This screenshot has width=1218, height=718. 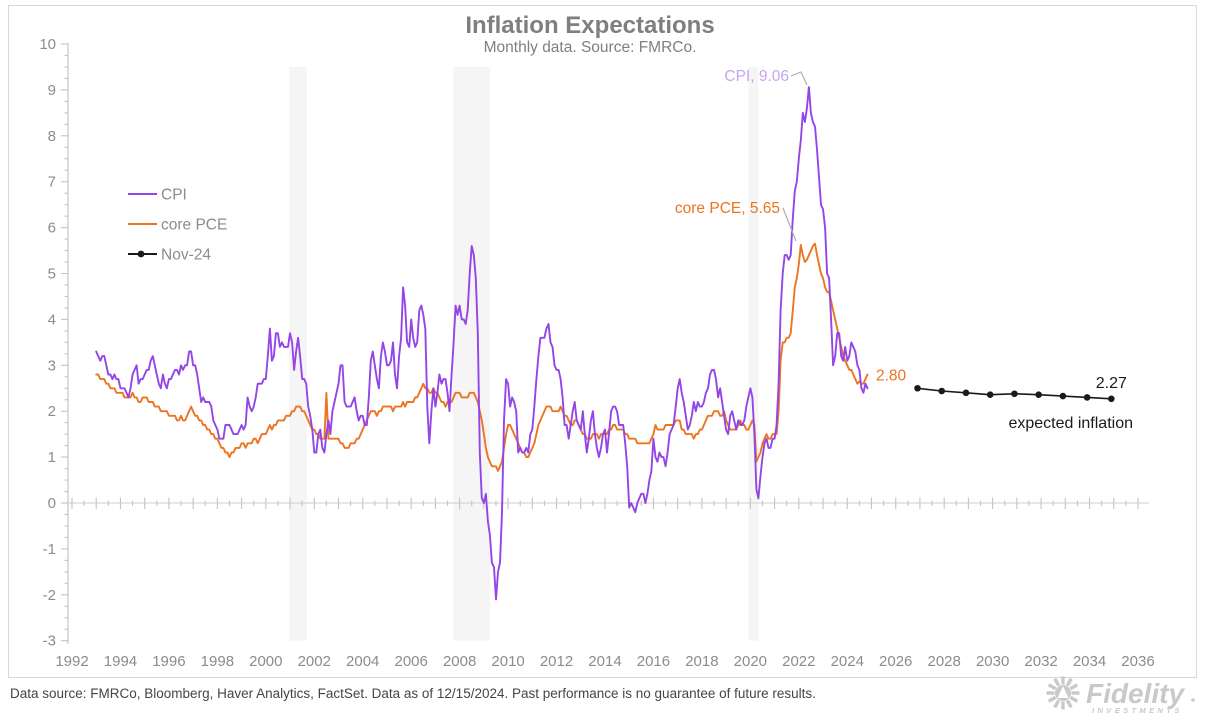 I want to click on fidelity-logo-subtext: INVESTMENTS, so click(x=1137, y=710).